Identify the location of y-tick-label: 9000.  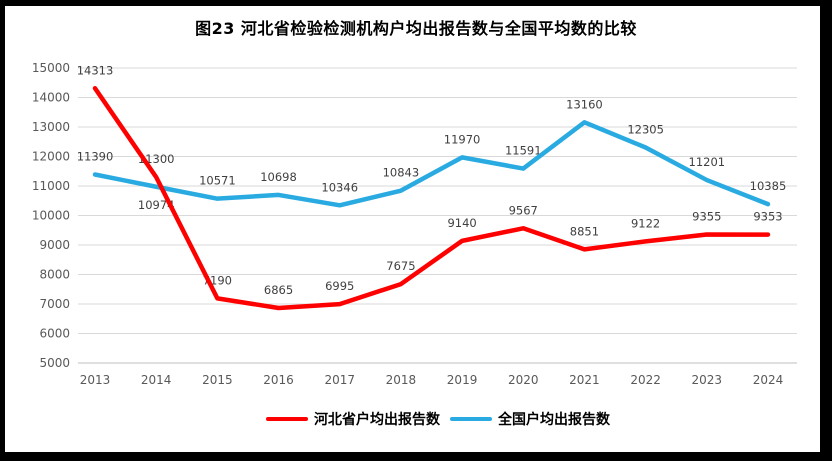
(54, 245).